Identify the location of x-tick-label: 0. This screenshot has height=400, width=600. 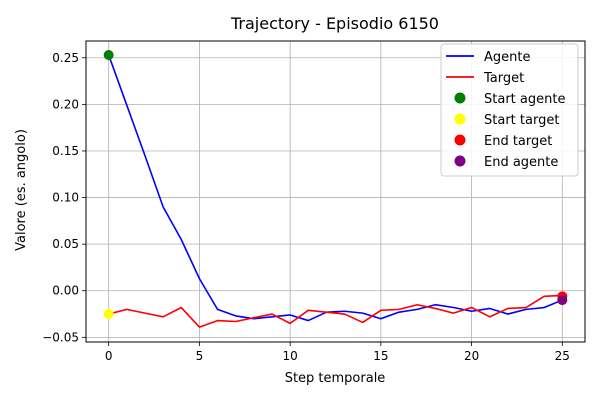
(109, 356).